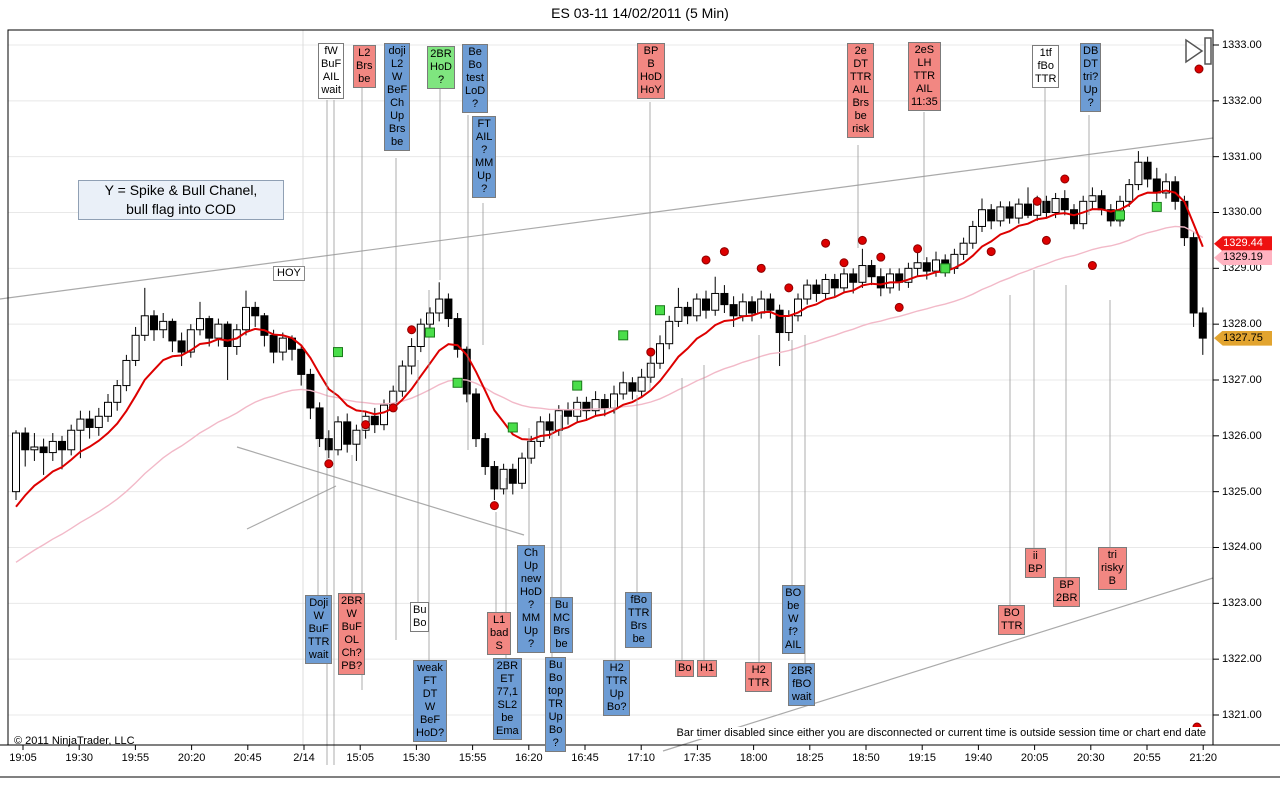  What do you see at coordinates (685, 668) in the screenshot?
I see `annotation-box: Bo` at bounding box center [685, 668].